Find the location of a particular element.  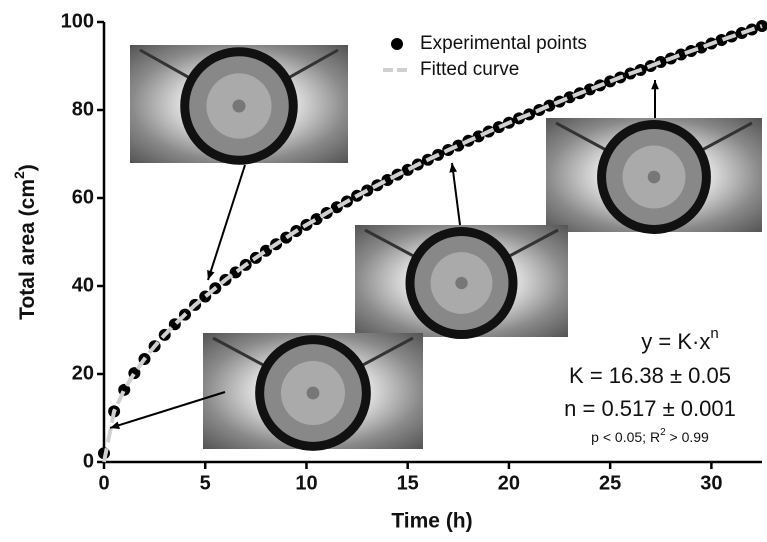

y-tick-label: 60 is located at coordinates (83, 197).